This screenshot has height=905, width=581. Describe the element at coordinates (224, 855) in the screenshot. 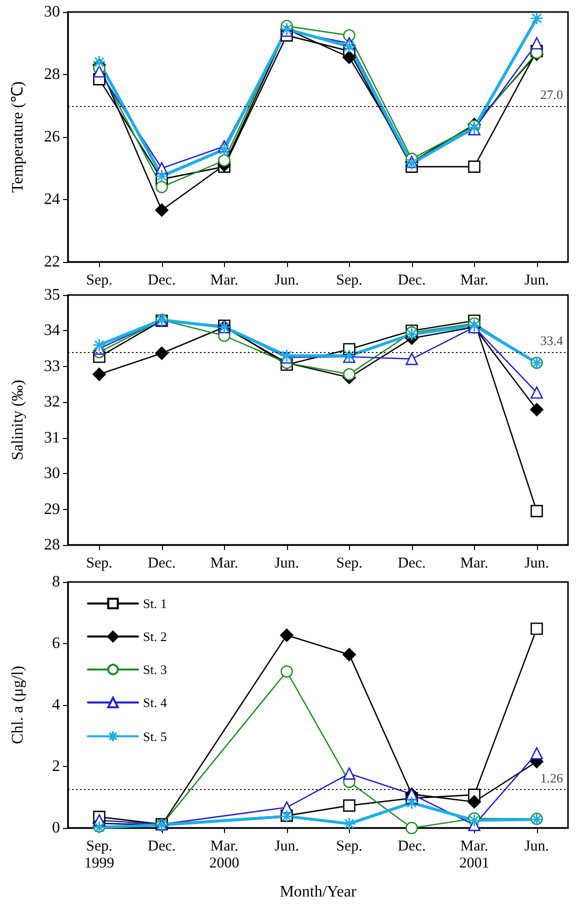

I see `x-tick-label: Mar. 2000` at that location.